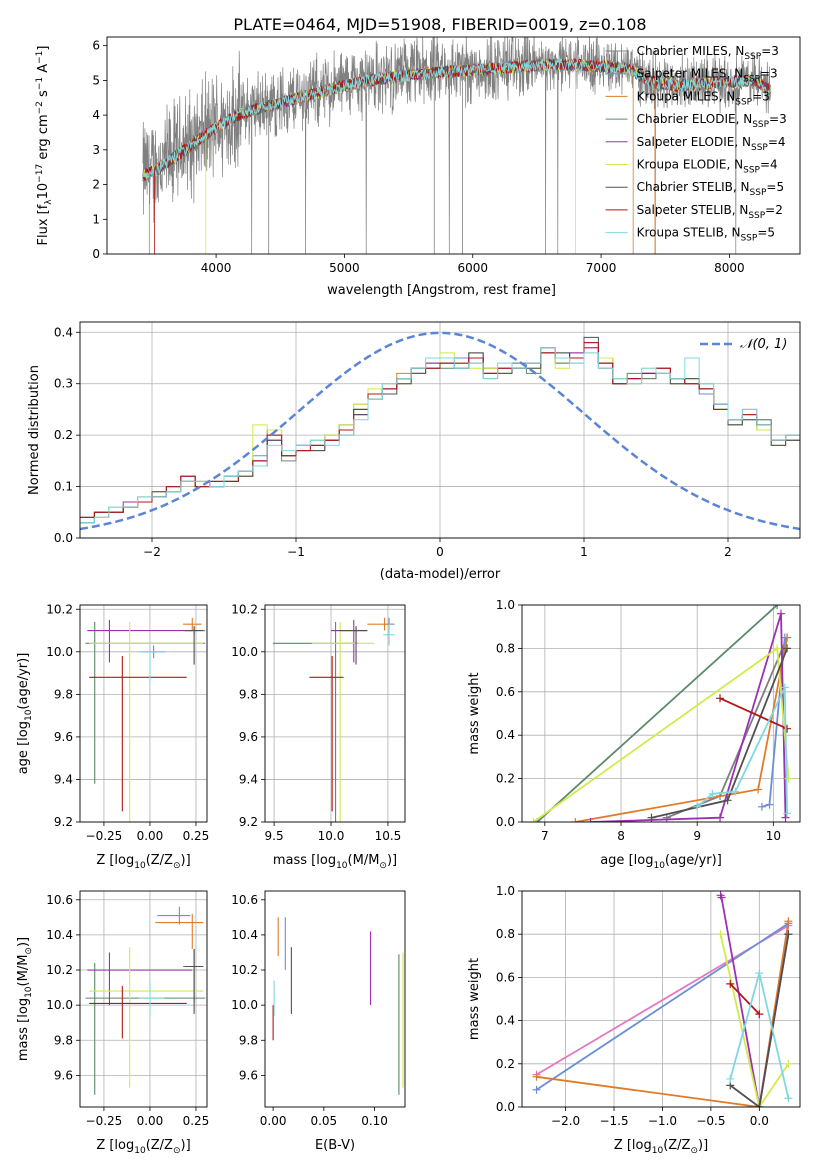 This screenshot has height=1170, width=819. What do you see at coordinates (440, 552) in the screenshot?
I see `x-tick-label: 0` at bounding box center [440, 552].